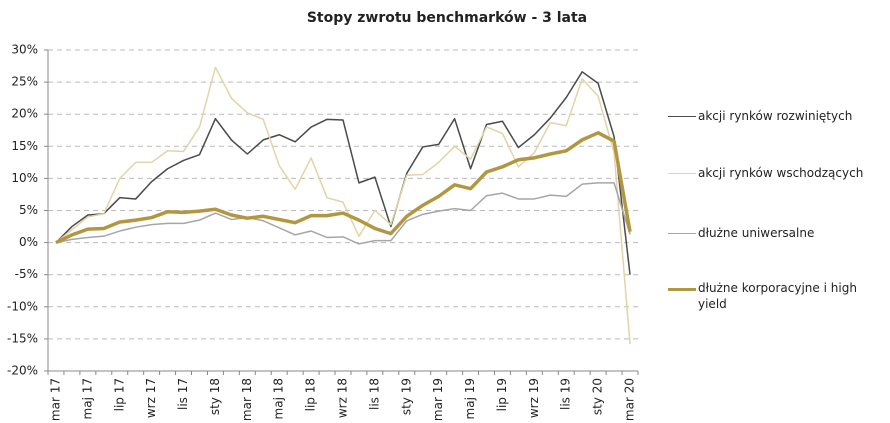 This screenshot has height=423, width=890. I want to click on y-tick-label: -5%, so click(26, 274).